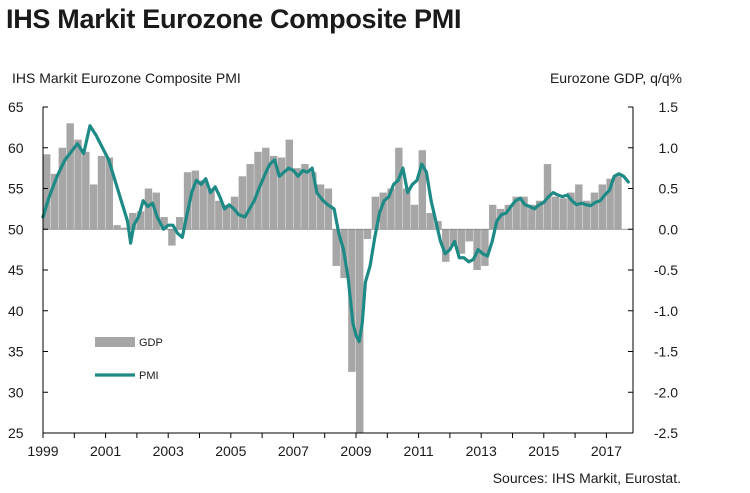 The width and height of the screenshot is (750, 493). Describe the element at coordinates (126, 78) in the screenshot. I see `left-axis-label: IHS Markit Eurozone Composite PMI` at that location.